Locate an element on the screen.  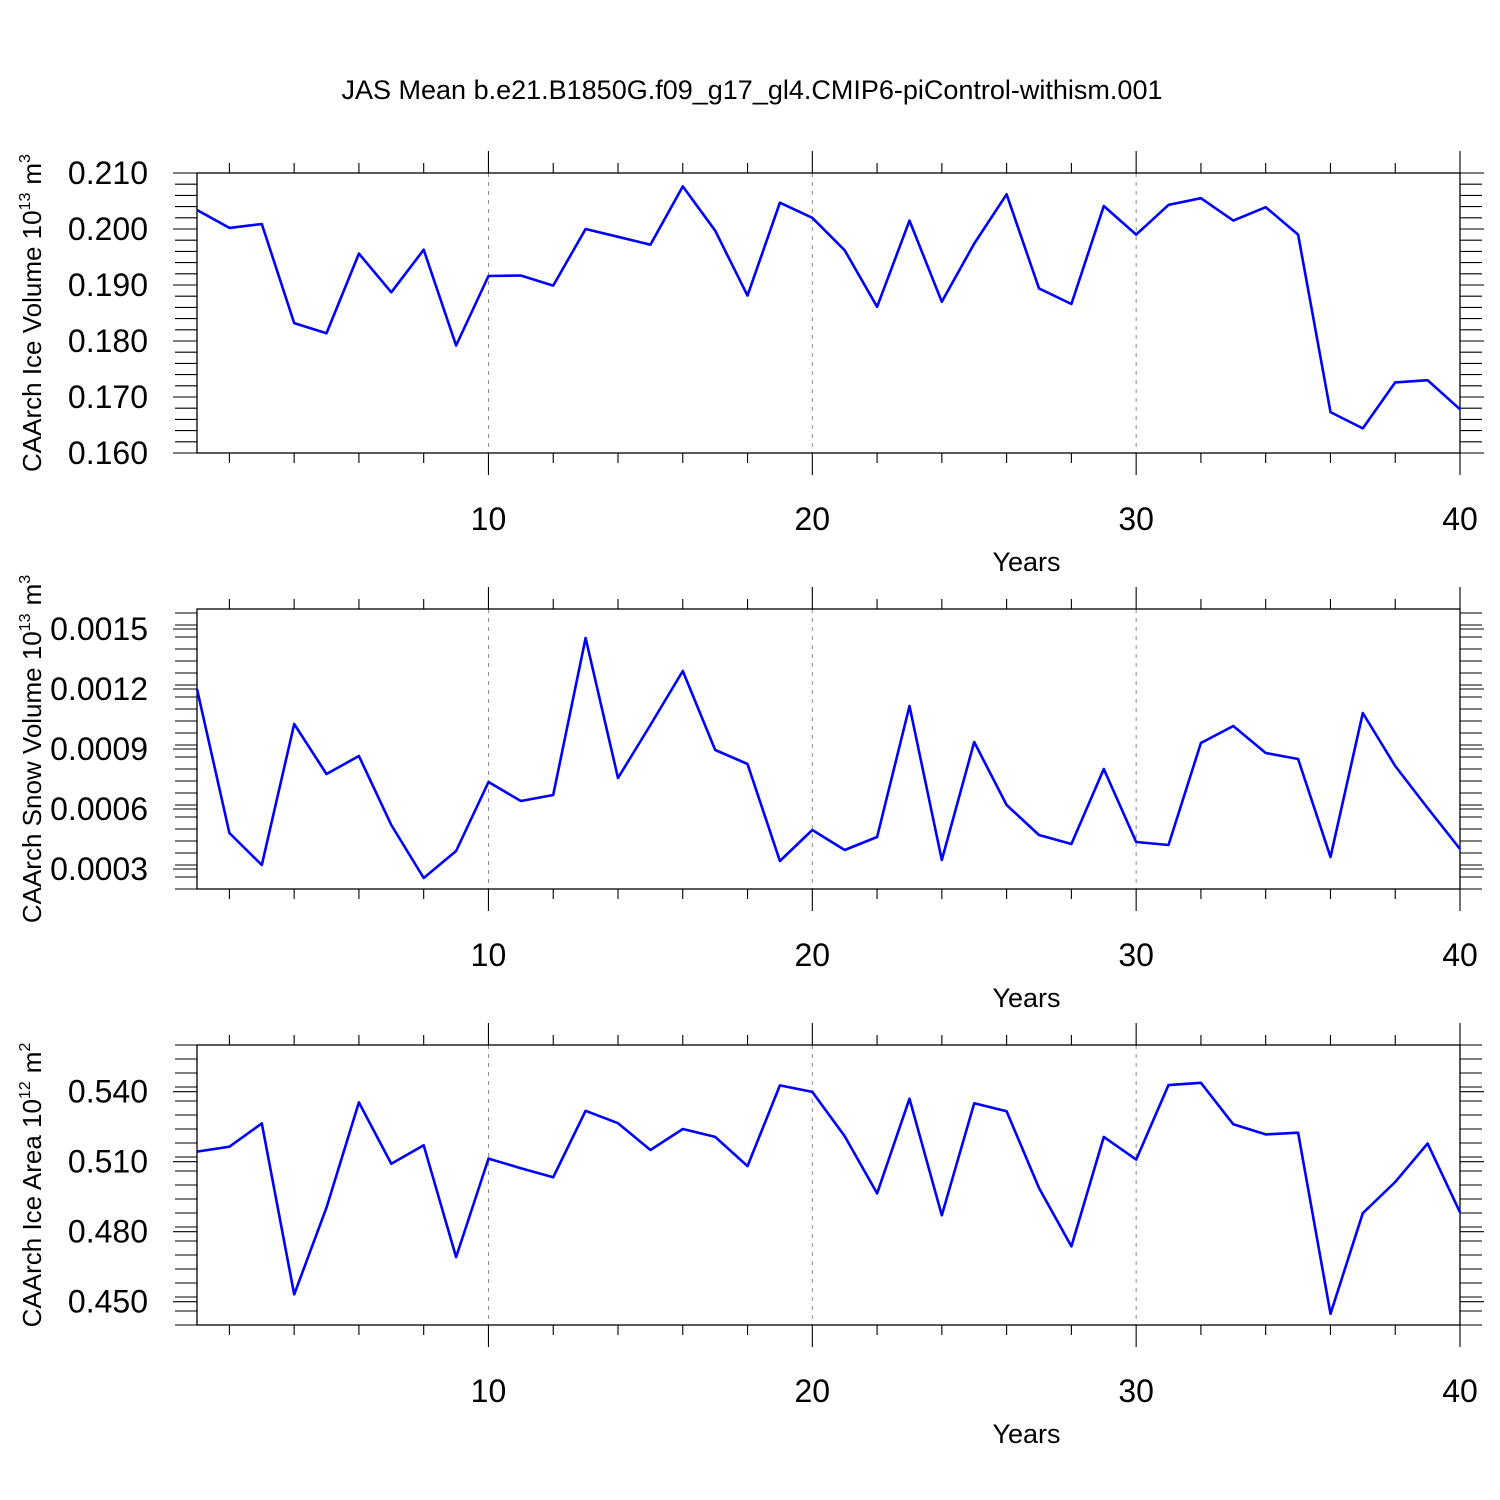
y-tick-label: 0.170 is located at coordinates (108, 397).